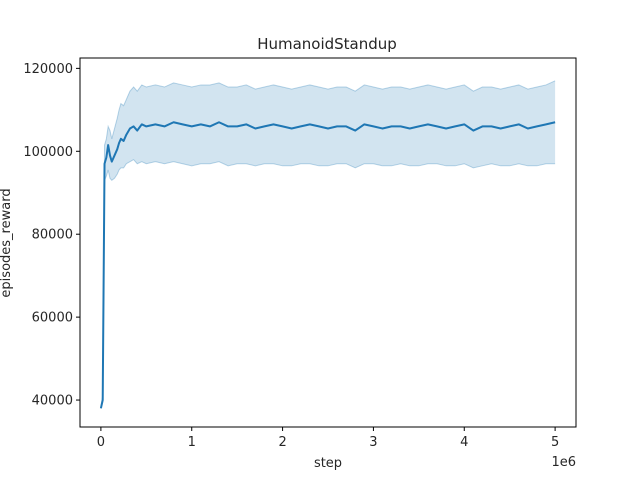 The image size is (640, 480). Describe the element at coordinates (327, 44) in the screenshot. I see `chart-title: HumanoidStandup` at that location.